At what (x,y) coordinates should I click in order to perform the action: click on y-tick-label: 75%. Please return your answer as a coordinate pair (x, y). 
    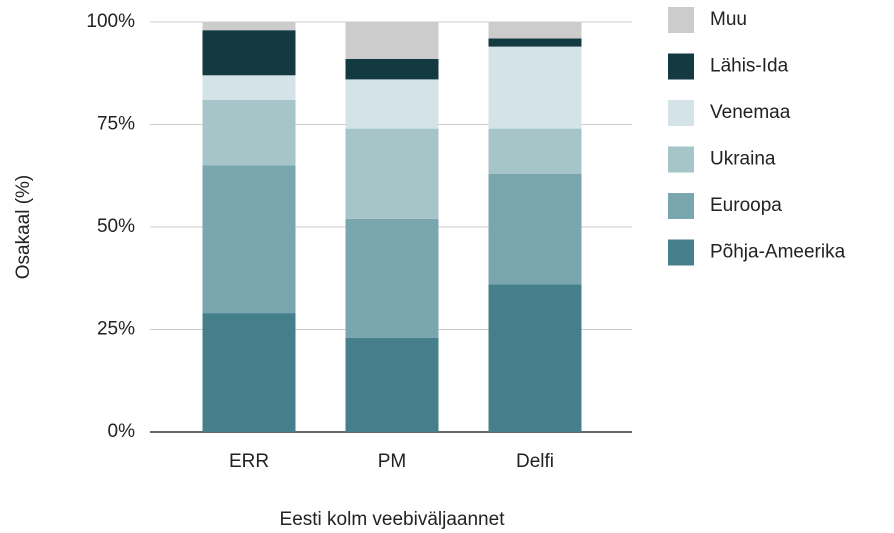
    Looking at the image, I should click on (116, 124).